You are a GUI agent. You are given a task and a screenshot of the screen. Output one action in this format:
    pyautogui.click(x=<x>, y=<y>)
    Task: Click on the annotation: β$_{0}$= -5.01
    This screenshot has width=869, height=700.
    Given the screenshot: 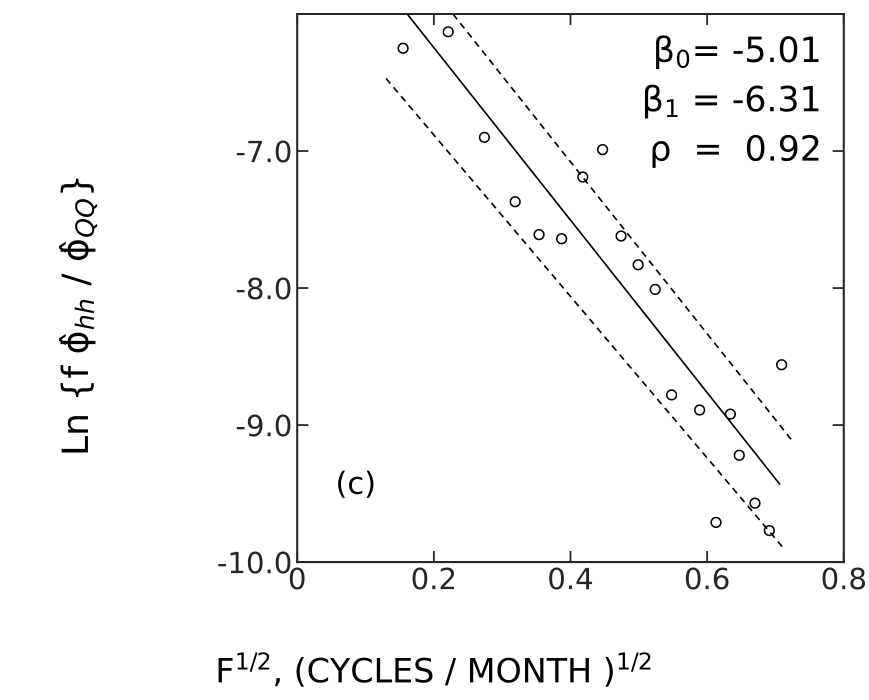 What is the action you would take?
    pyautogui.click(x=737, y=52)
    